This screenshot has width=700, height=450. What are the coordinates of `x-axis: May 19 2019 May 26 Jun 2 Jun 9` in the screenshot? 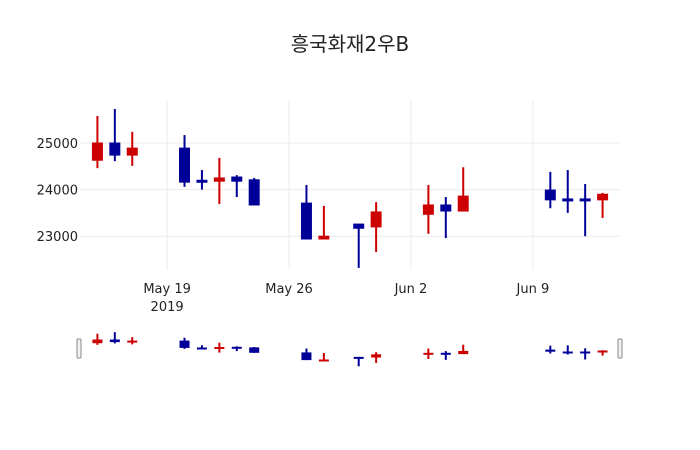 It's located at (346, 298).